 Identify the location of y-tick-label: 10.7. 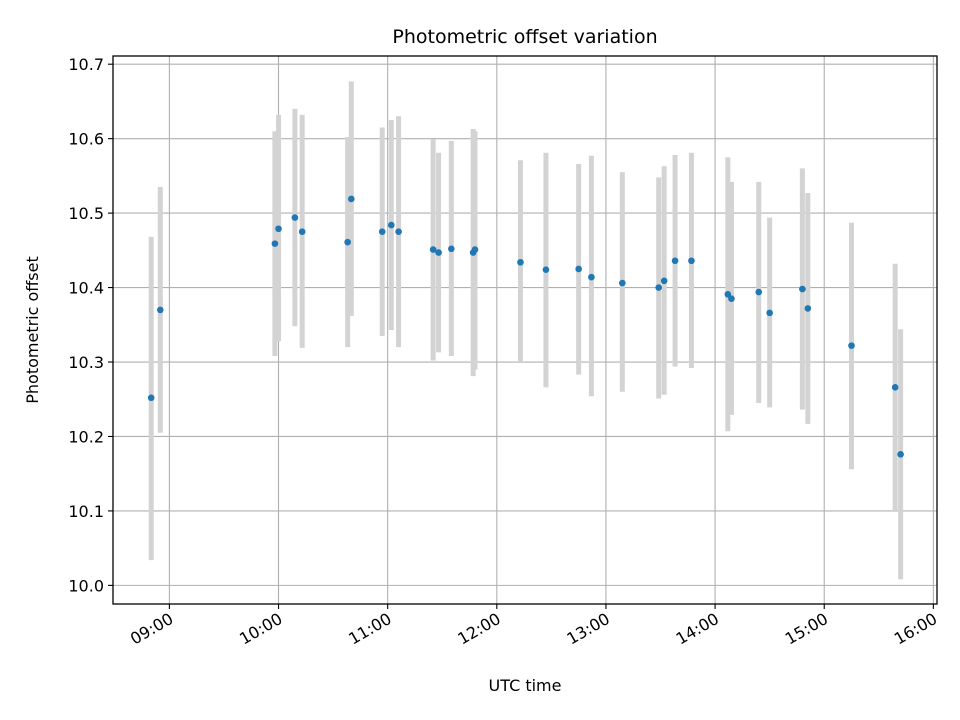
(86, 64).